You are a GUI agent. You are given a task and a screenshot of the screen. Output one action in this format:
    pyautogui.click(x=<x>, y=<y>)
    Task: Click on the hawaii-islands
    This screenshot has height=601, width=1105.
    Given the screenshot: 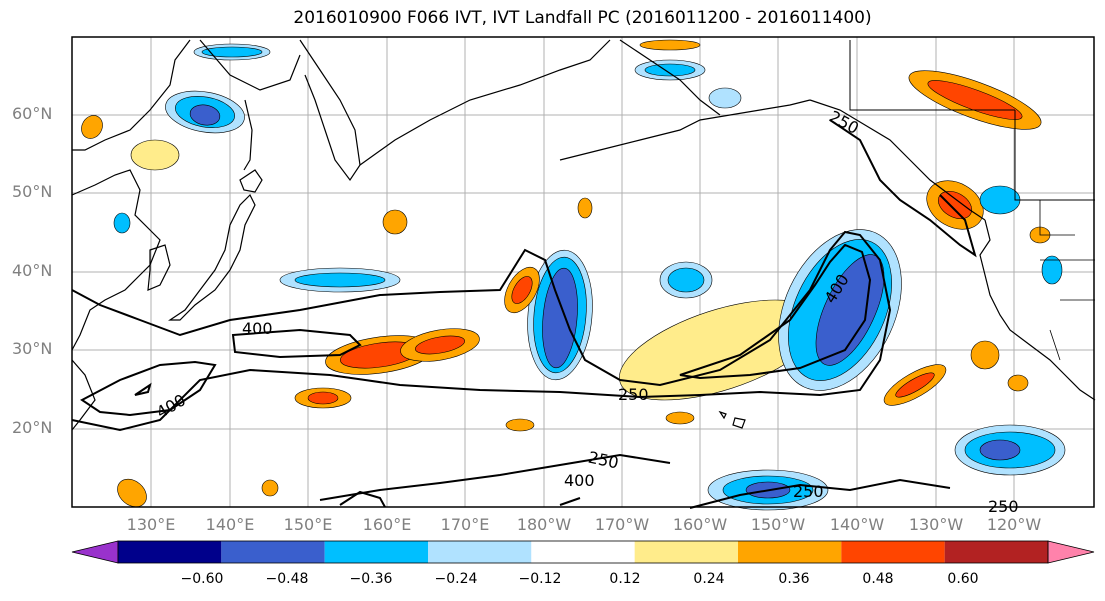 What is the action you would take?
    pyautogui.click(x=732, y=419)
    